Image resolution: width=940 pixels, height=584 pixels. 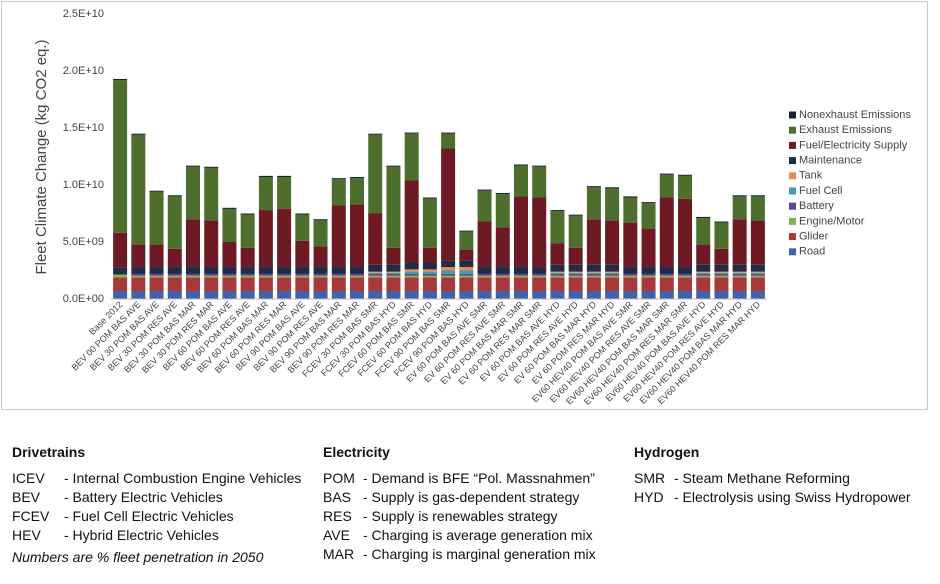 I want to click on legend-label: Fuel/Electricity Supply, so click(x=853, y=145).